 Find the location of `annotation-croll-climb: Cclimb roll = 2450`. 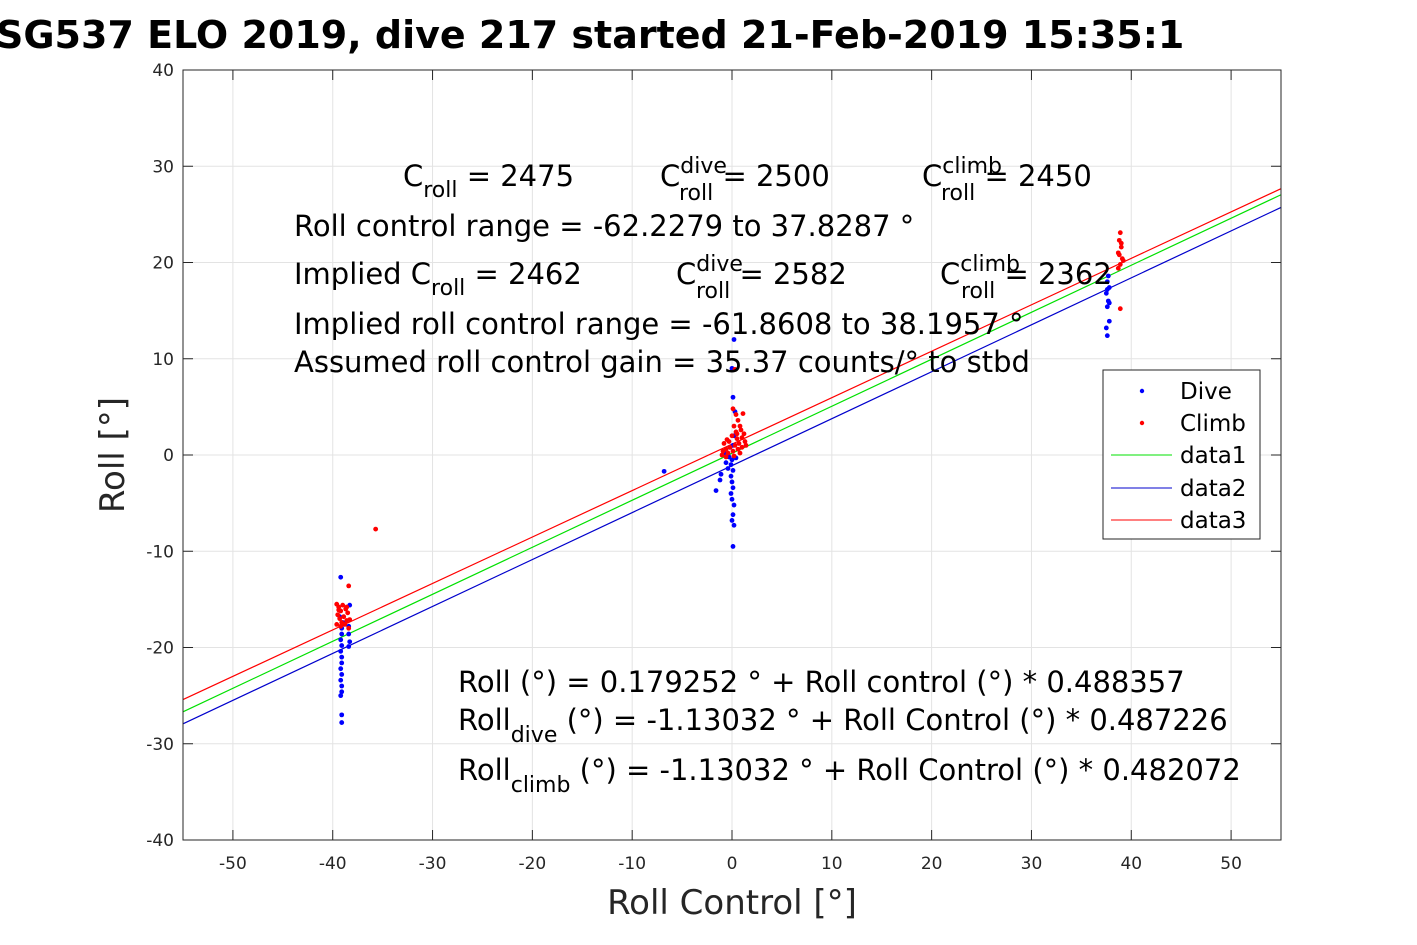

annotation-croll-climb: Cclimb roll = 2450 is located at coordinates (1007, 180).